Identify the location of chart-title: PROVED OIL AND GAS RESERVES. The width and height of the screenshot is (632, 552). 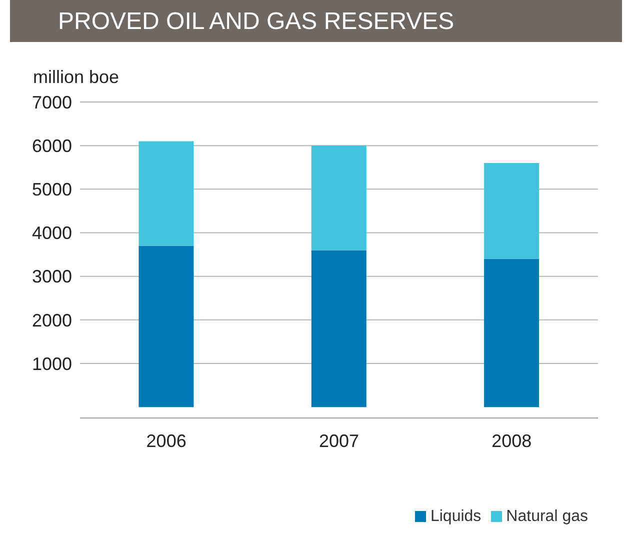
(316, 21).